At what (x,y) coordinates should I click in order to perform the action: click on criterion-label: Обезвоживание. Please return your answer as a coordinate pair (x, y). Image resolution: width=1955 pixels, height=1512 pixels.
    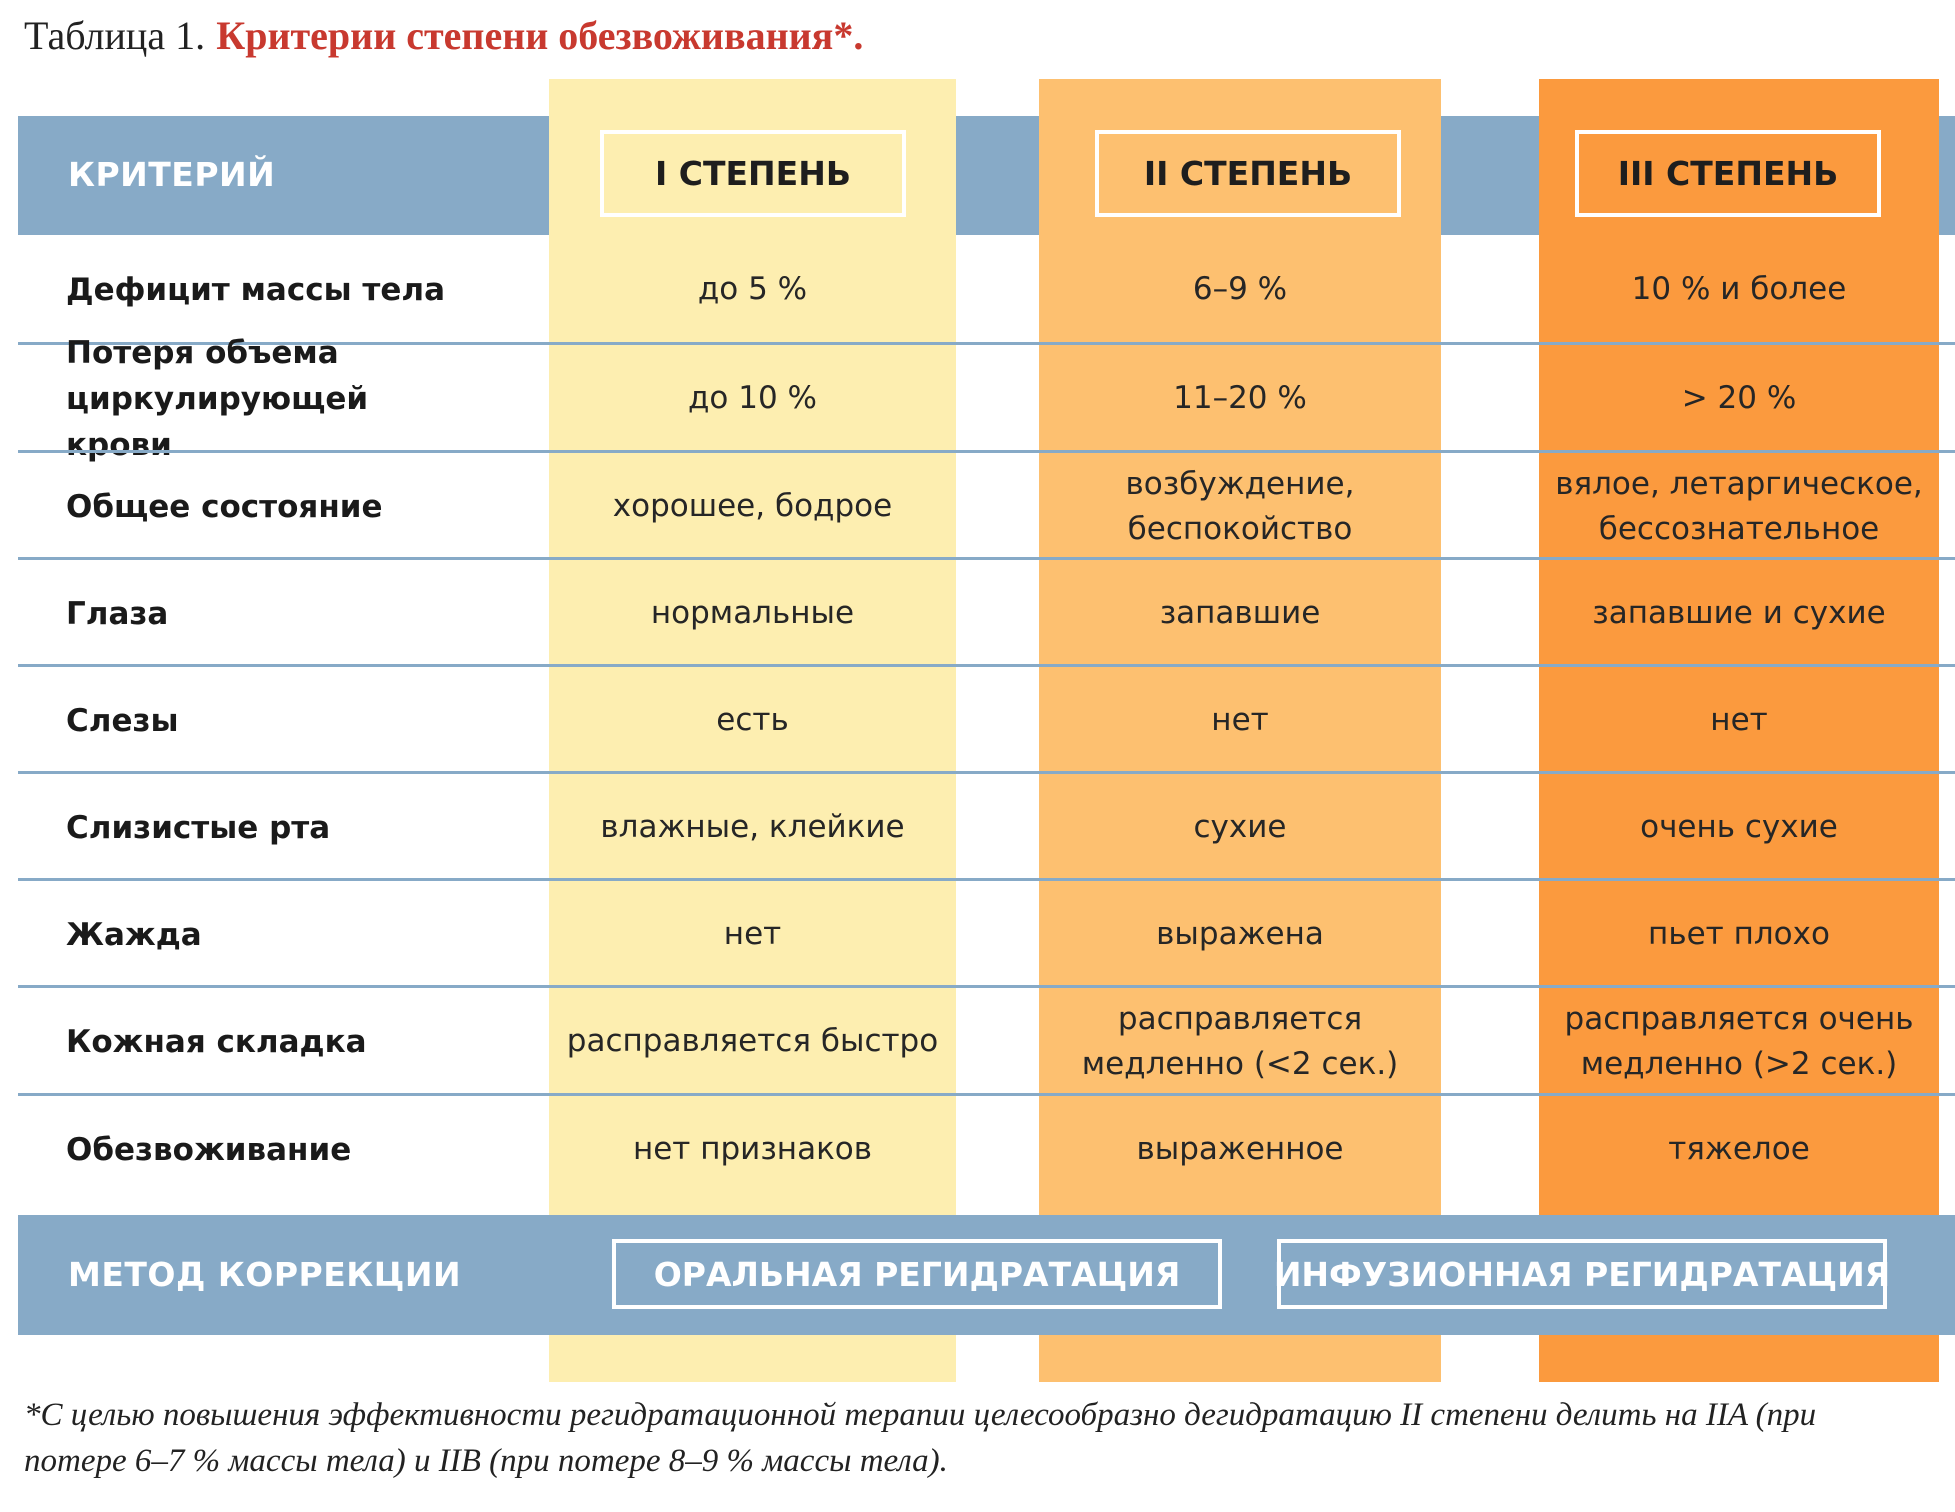
    Looking at the image, I should click on (209, 1149).